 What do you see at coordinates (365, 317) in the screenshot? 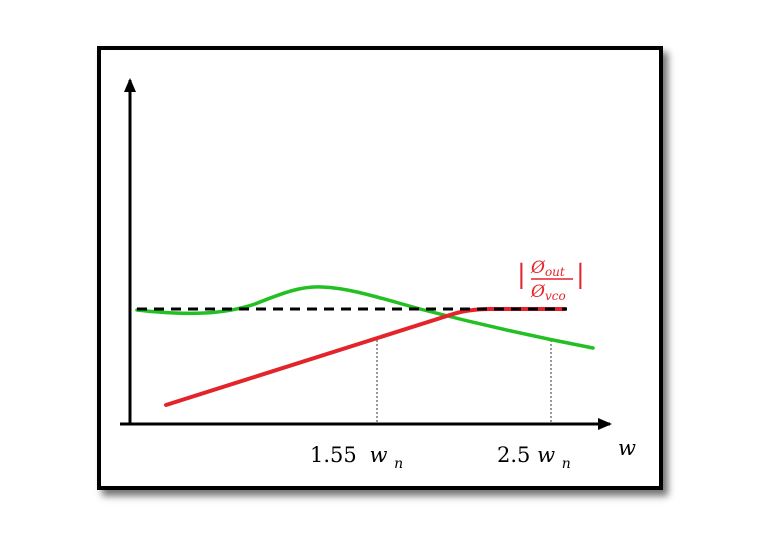
I see `green-response-curve` at bounding box center [365, 317].